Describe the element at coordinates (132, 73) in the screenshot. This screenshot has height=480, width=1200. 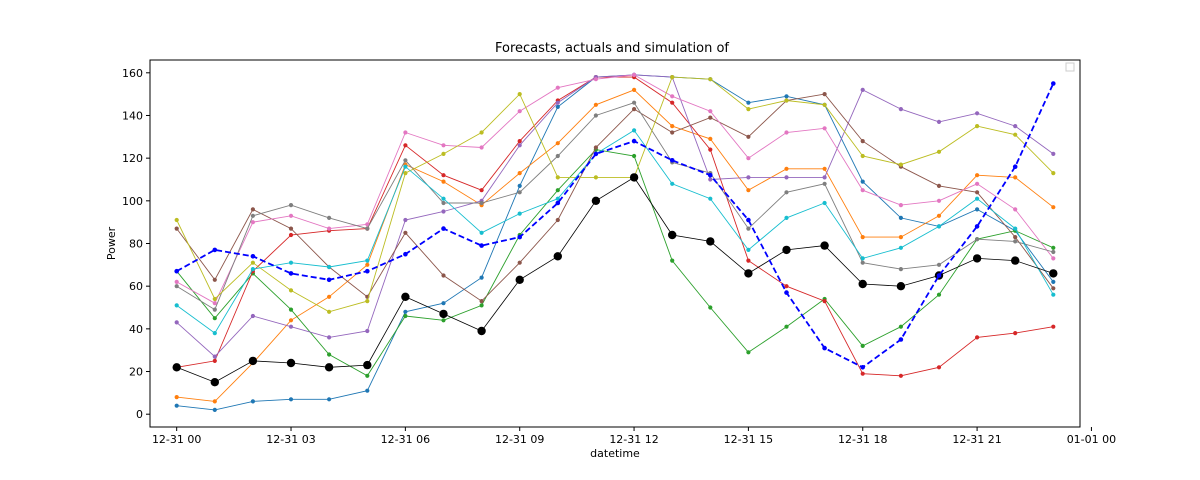
I see `y-tick-label: 160` at that location.